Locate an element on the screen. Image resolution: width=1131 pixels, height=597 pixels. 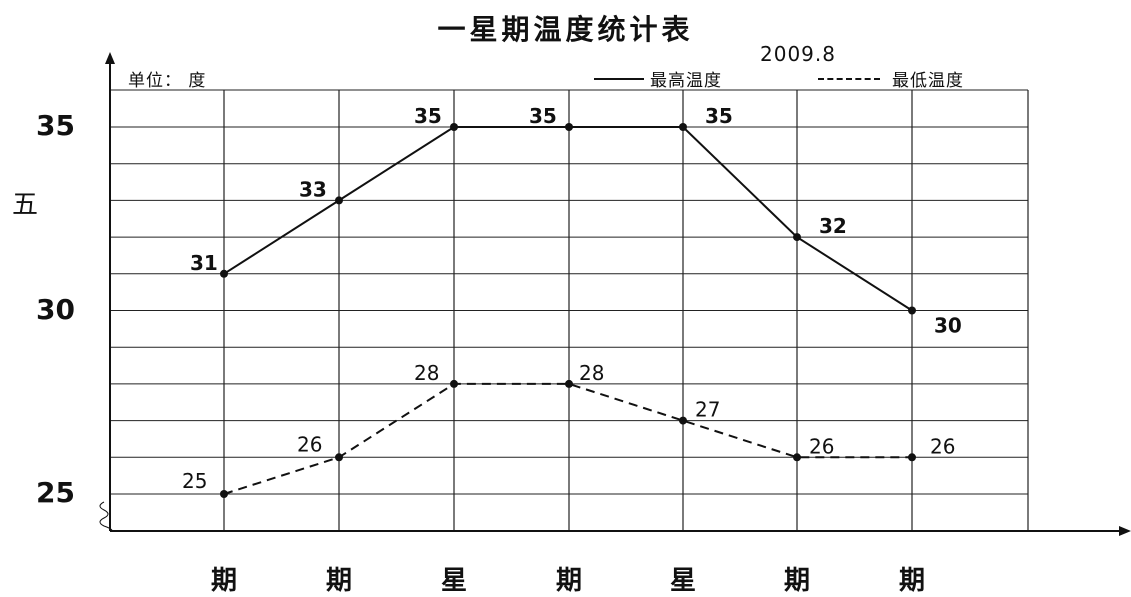
data-label: 27 is located at coordinates (707, 410).